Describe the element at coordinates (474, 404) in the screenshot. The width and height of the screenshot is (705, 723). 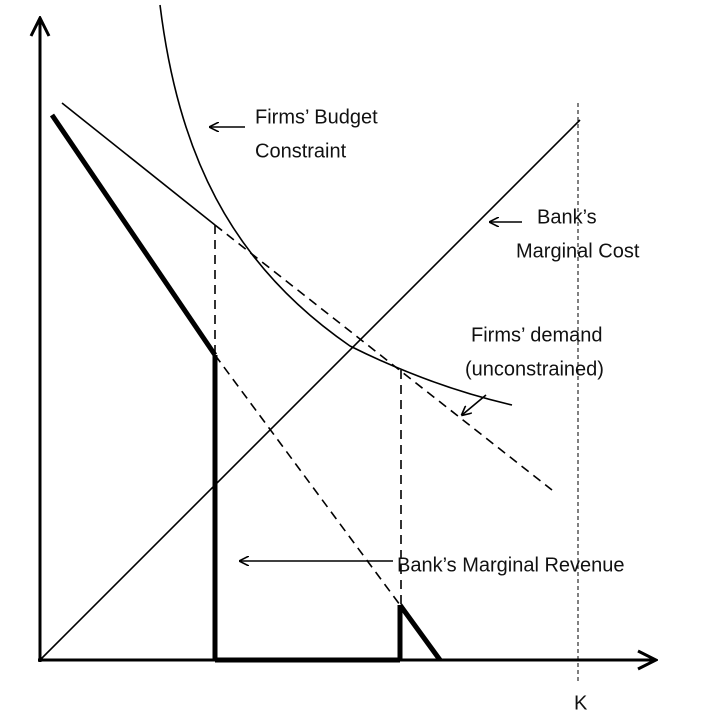
I see `label-arrow` at that location.